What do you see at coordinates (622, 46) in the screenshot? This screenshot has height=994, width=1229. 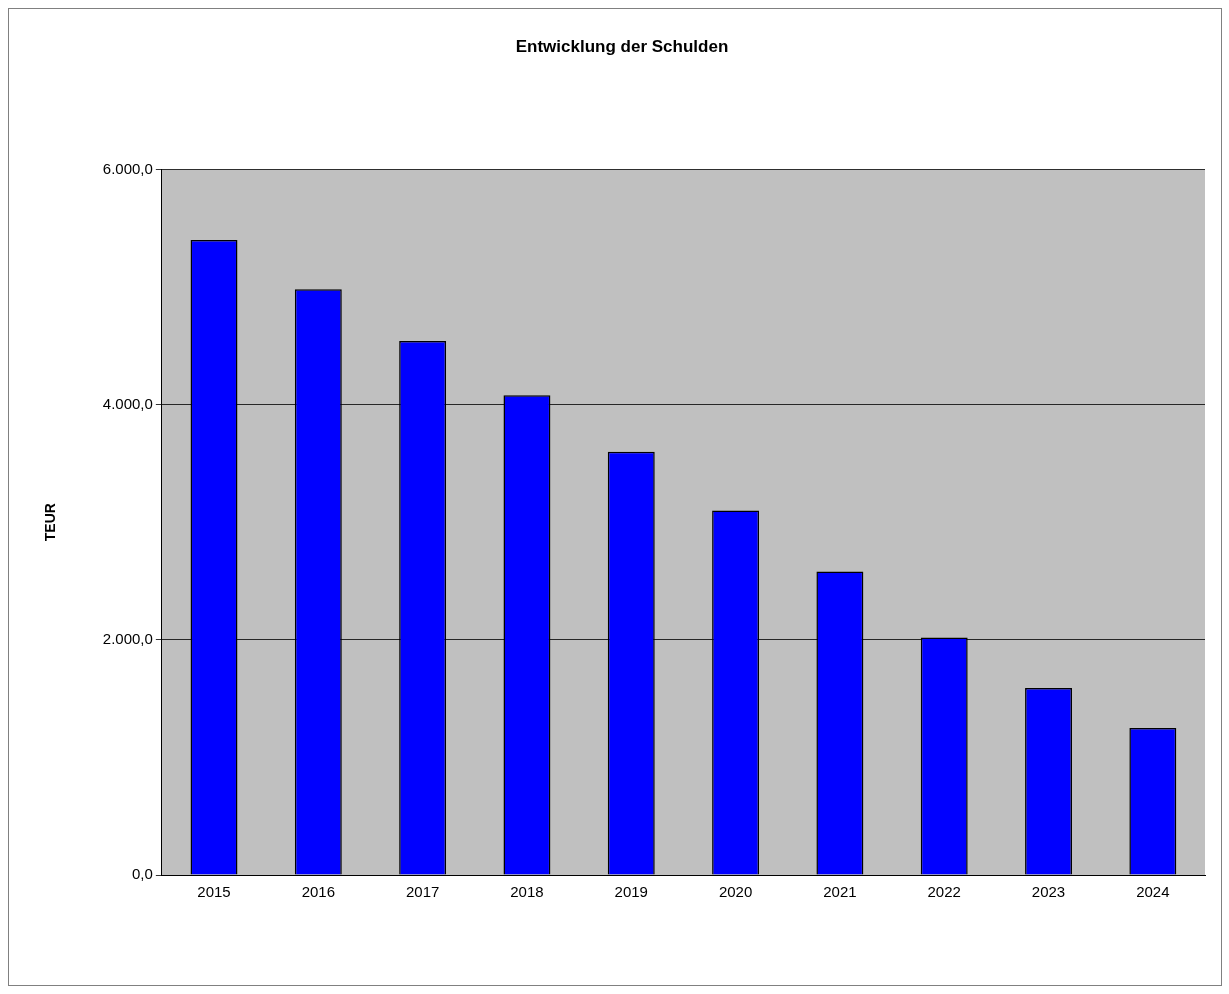 I see `chart-title: Entwicklung der Schulden` at bounding box center [622, 46].